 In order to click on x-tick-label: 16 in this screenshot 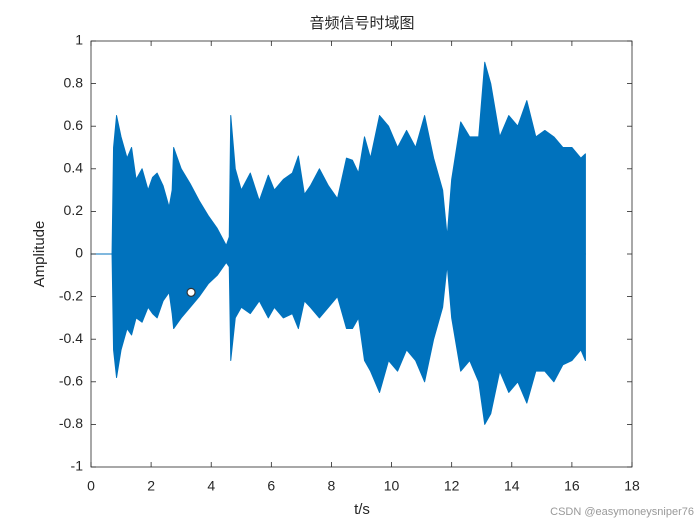, I will do `click(572, 486)`.